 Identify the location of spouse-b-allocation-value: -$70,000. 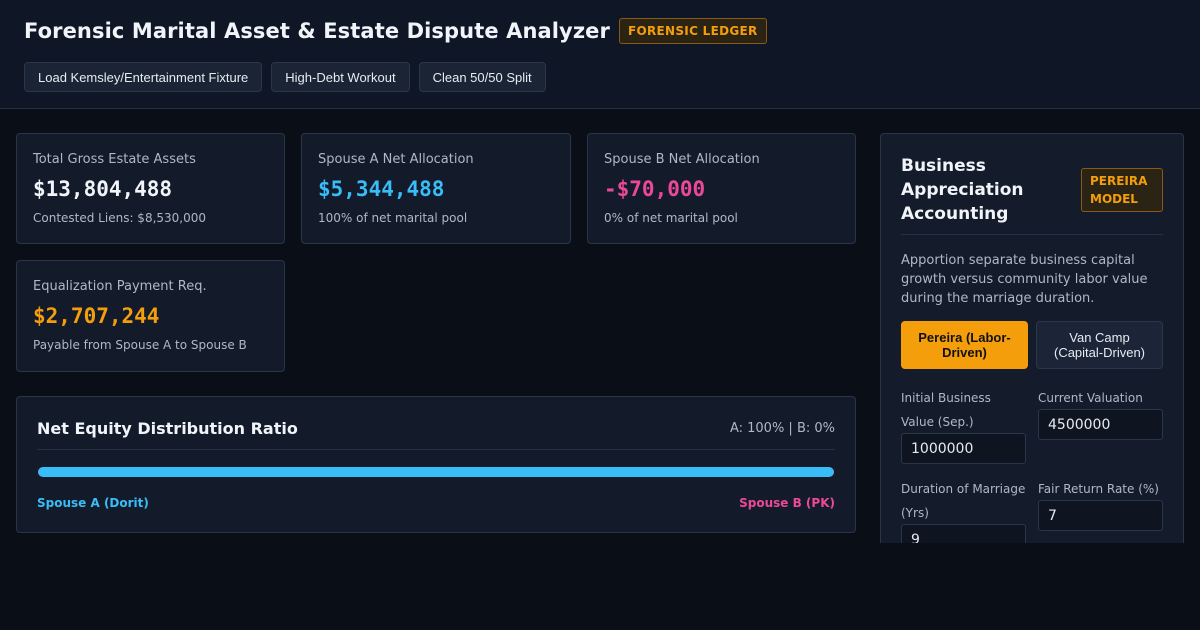
(654, 189).